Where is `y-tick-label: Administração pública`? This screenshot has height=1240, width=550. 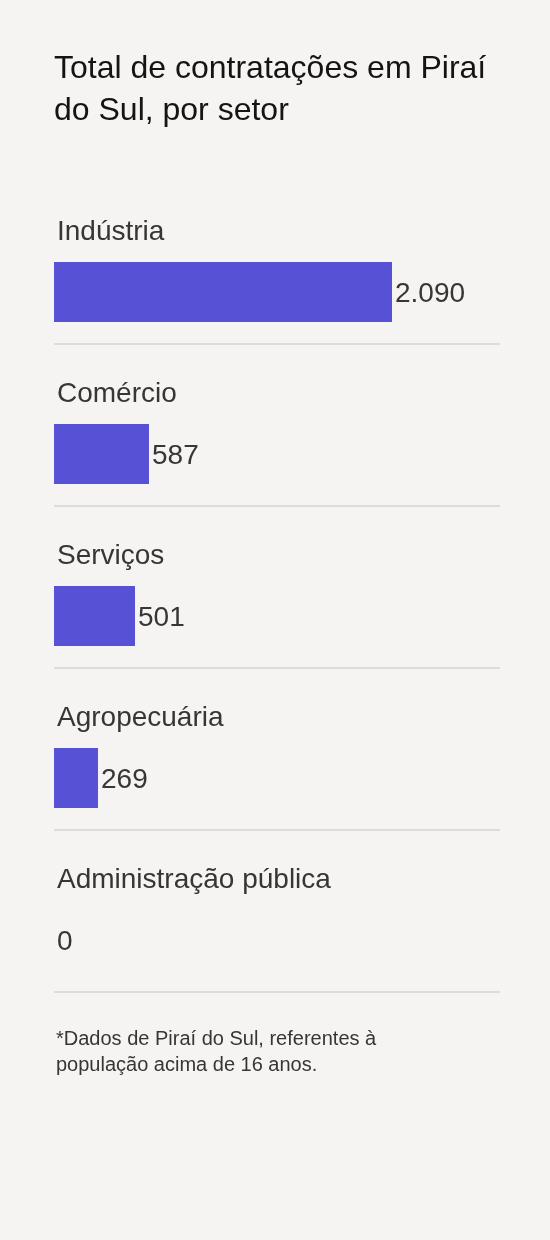 y-tick-label: Administração pública is located at coordinates (194, 878).